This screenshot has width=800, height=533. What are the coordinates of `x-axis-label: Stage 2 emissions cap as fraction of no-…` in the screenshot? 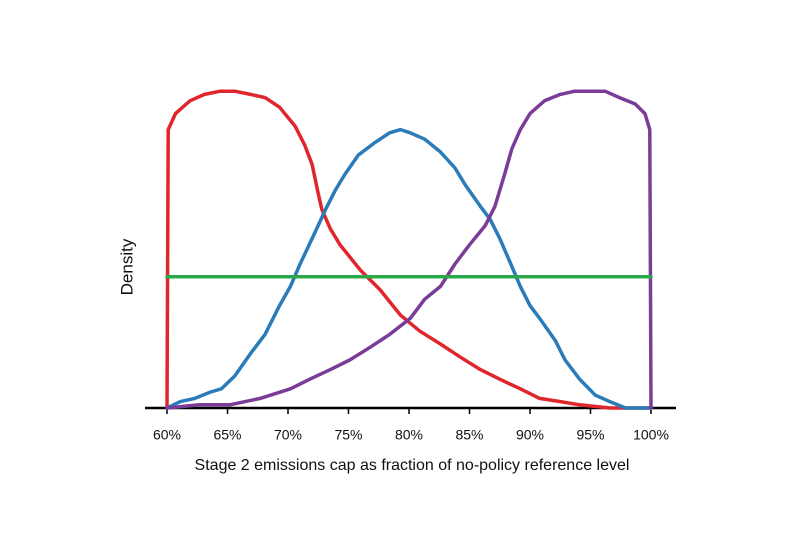 It's located at (412, 465).